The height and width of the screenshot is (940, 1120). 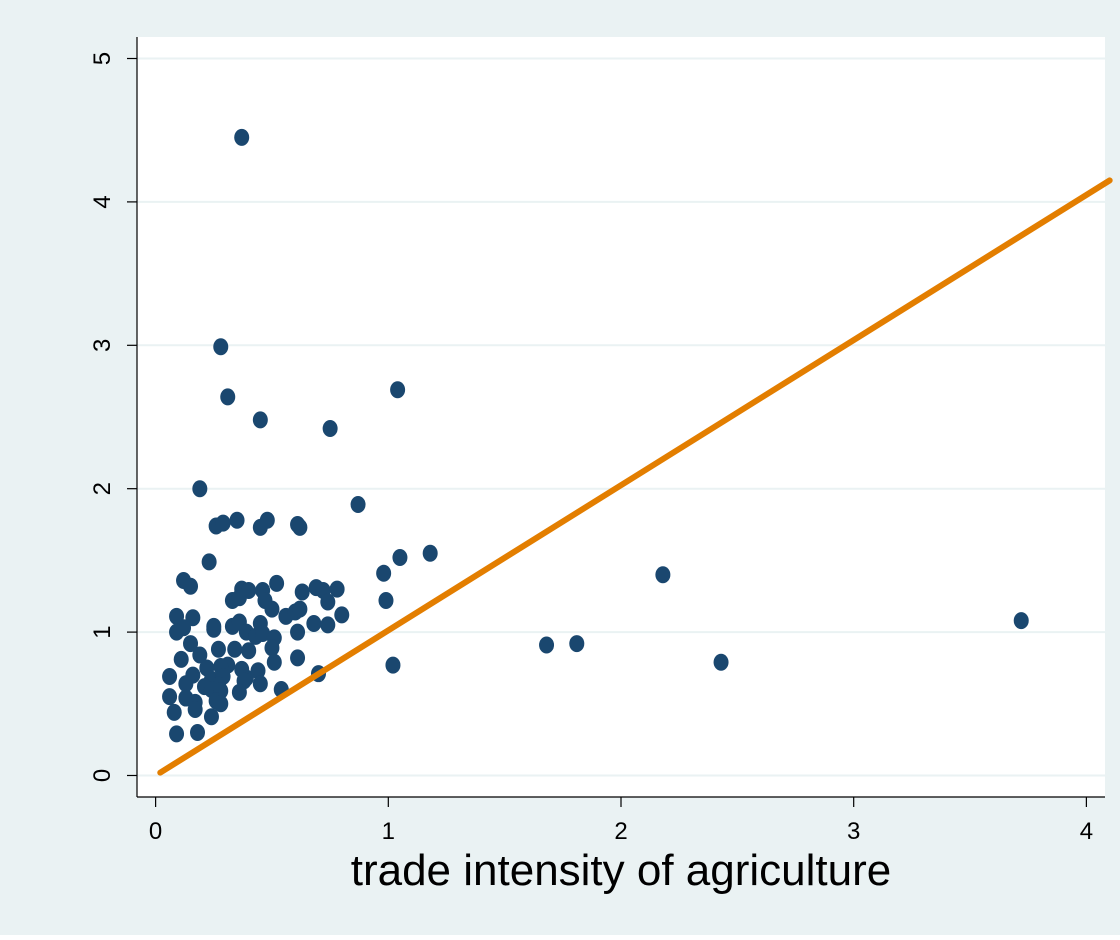 What do you see at coordinates (155, 831) in the screenshot?
I see `x-tick-label: 0` at bounding box center [155, 831].